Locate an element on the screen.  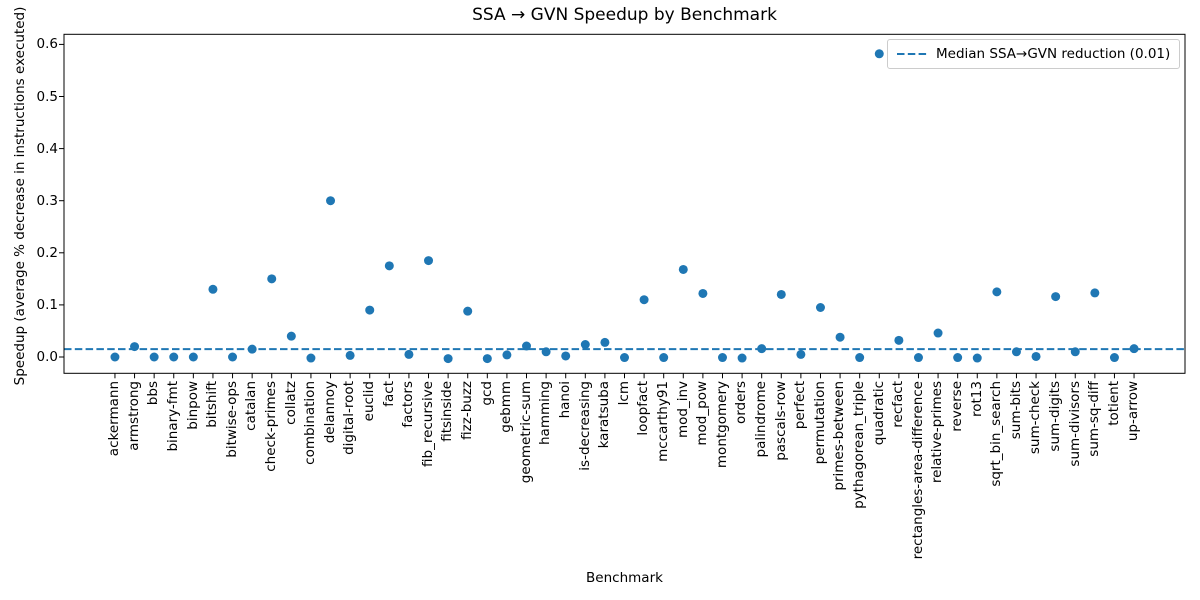
x-tick-label: bbs is located at coordinates (153, 393).